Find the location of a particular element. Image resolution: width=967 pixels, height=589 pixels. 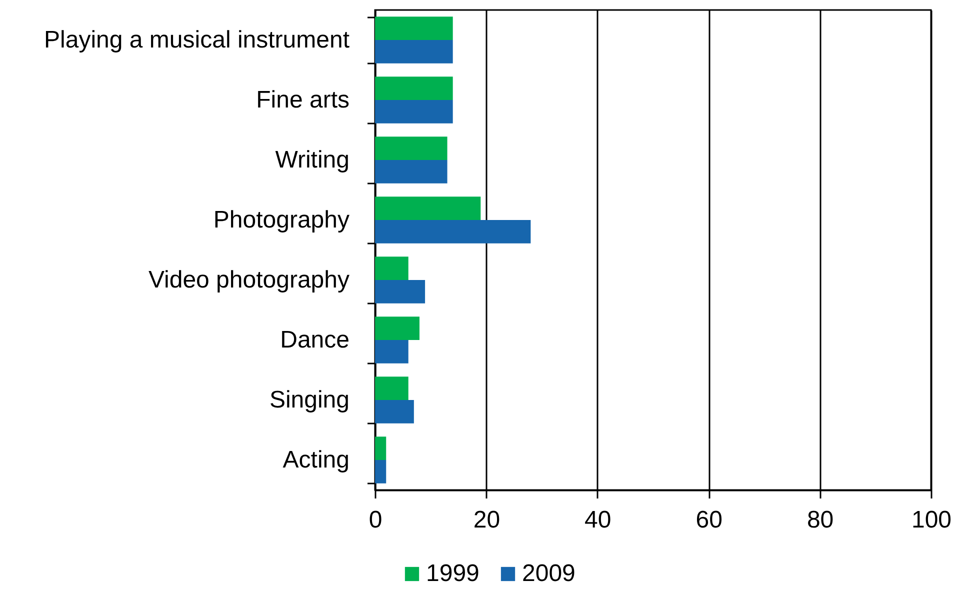

y-tick-label: Dance is located at coordinates (315, 340).